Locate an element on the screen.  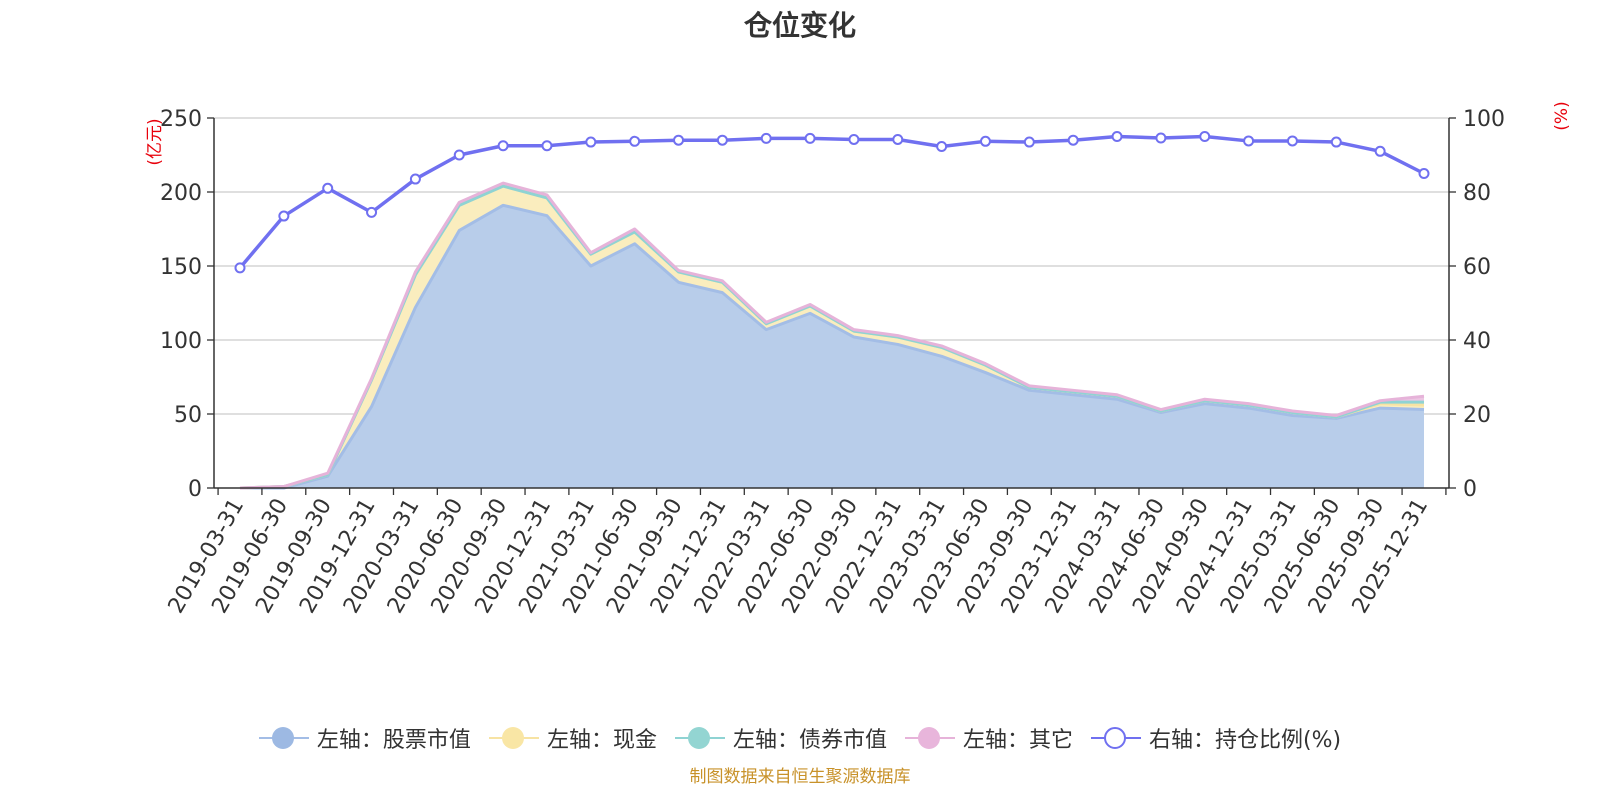
legend-item-bond: 左轴：债券市值 is located at coordinates (780, 738).